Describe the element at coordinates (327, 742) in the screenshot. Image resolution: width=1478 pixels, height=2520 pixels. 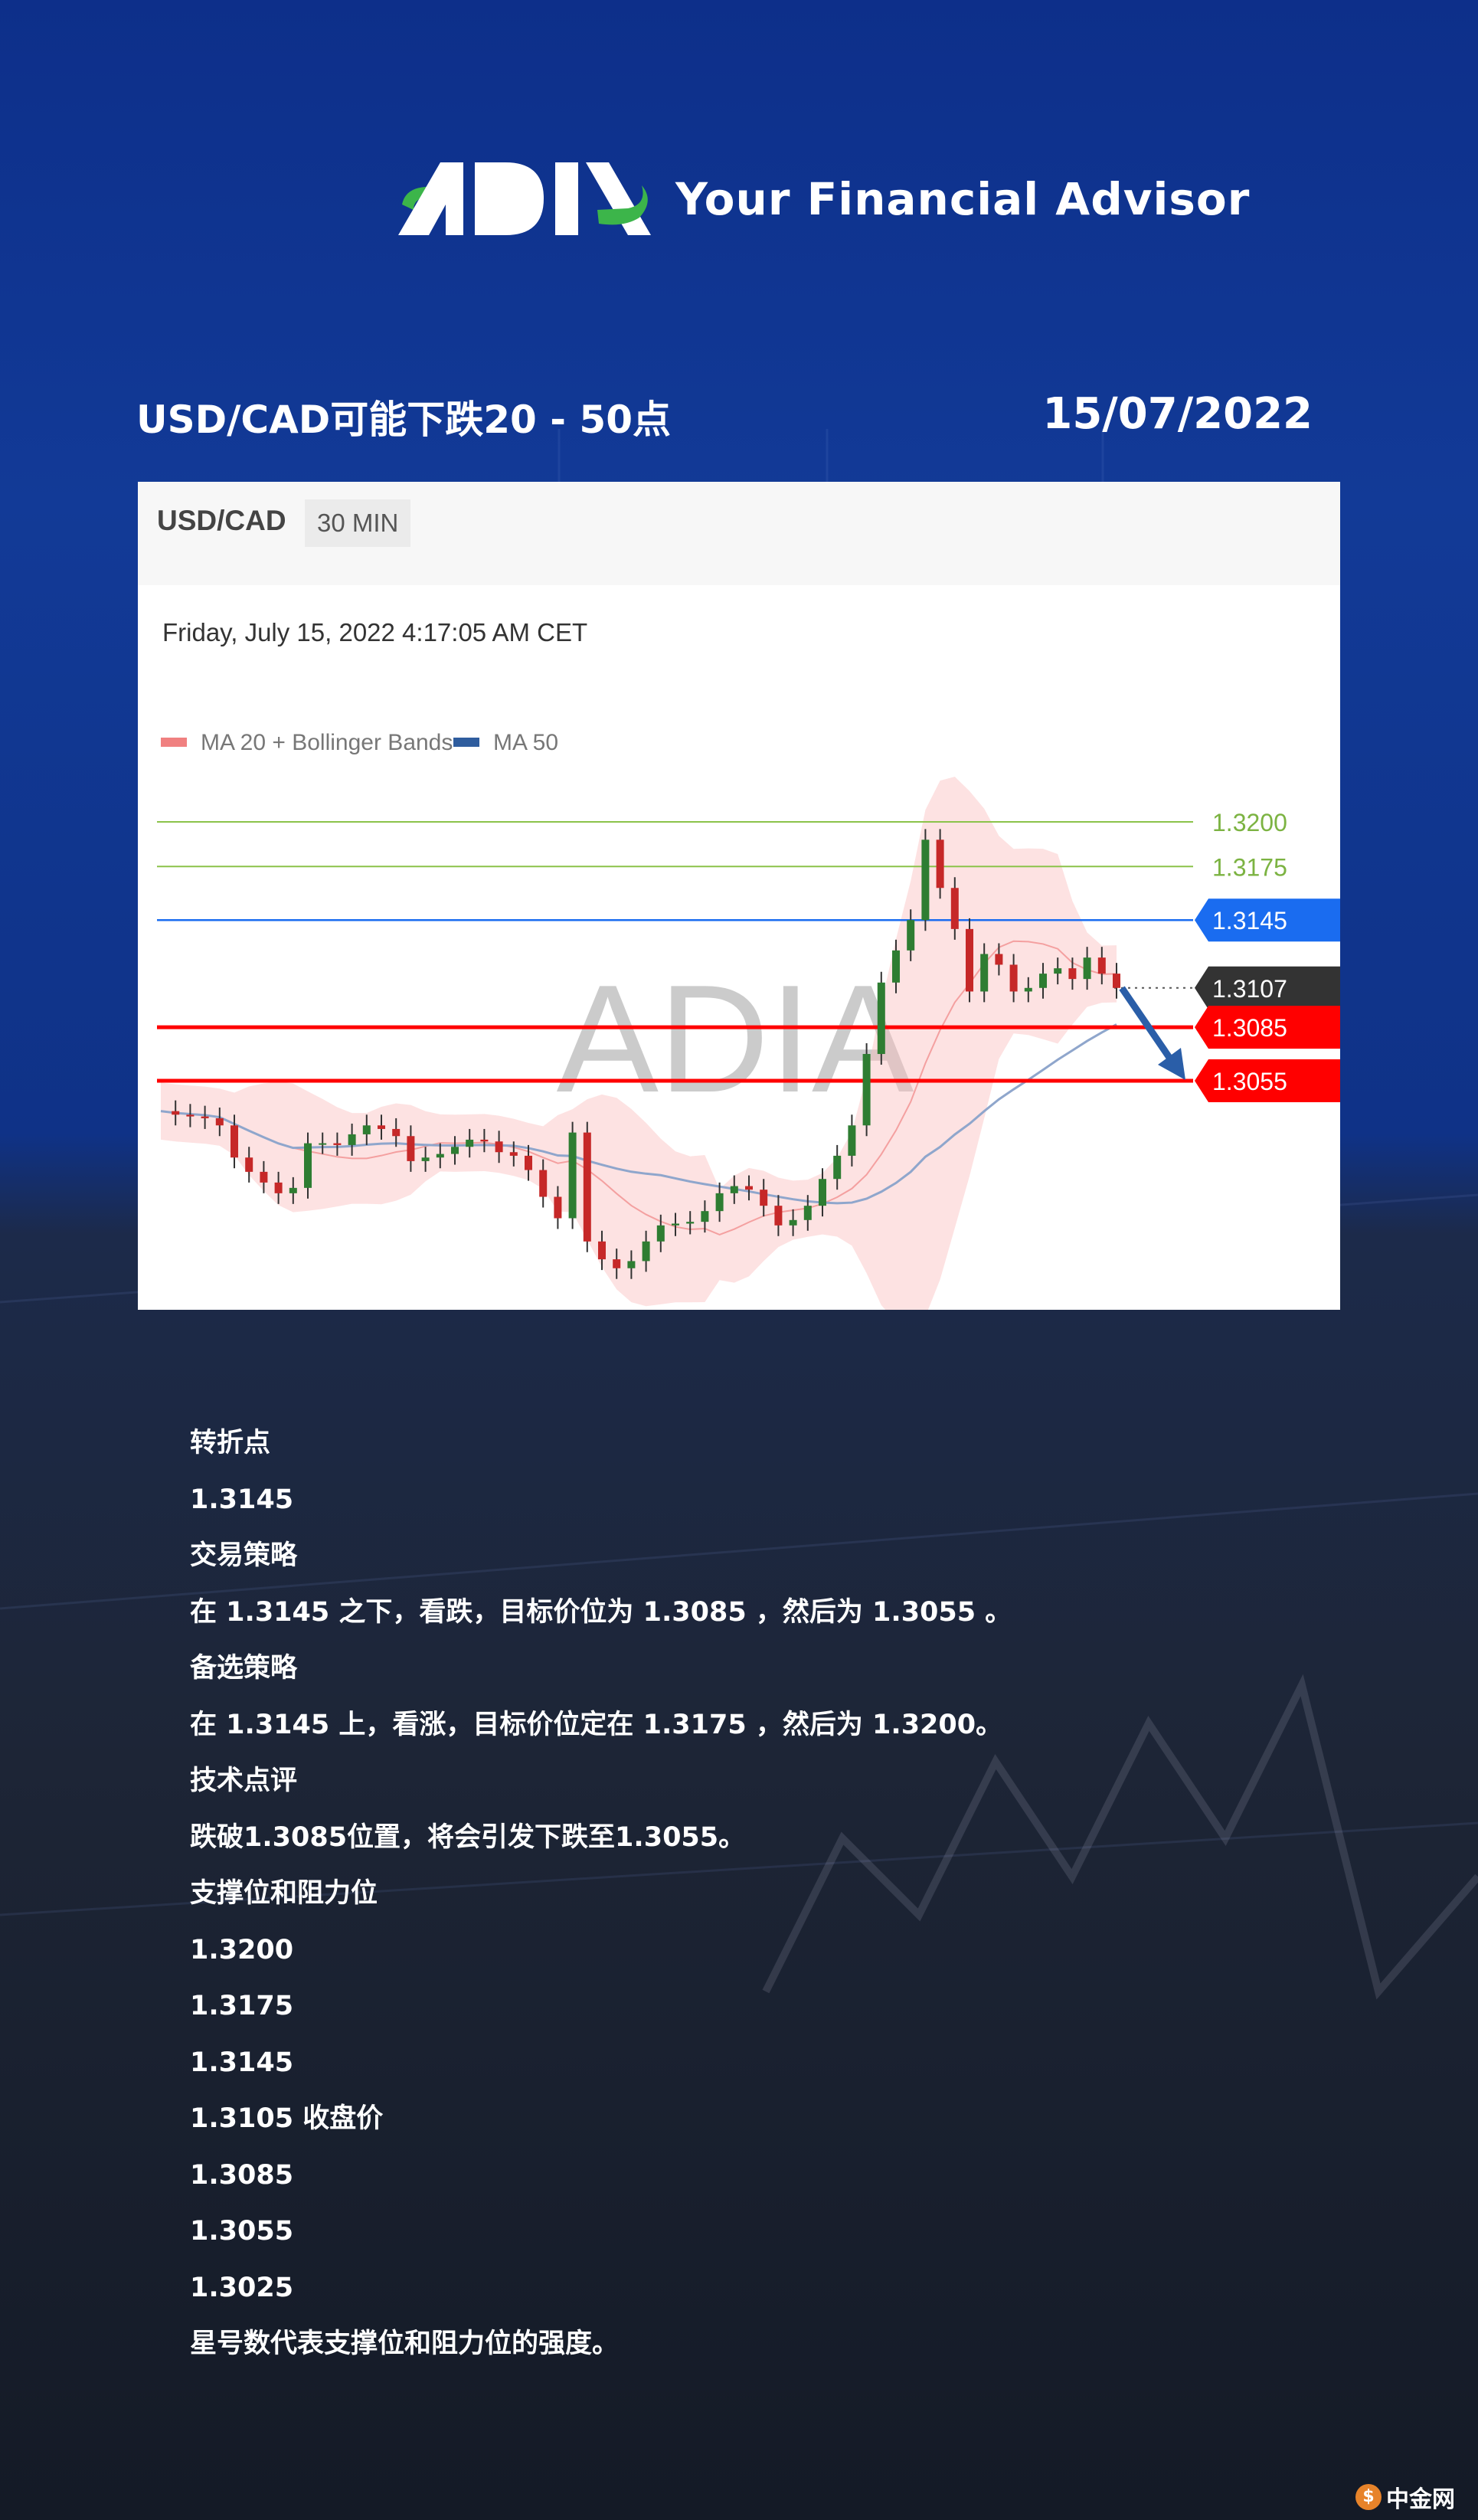
I see `legend-label: MA 20 + Bollinger Bands` at that location.